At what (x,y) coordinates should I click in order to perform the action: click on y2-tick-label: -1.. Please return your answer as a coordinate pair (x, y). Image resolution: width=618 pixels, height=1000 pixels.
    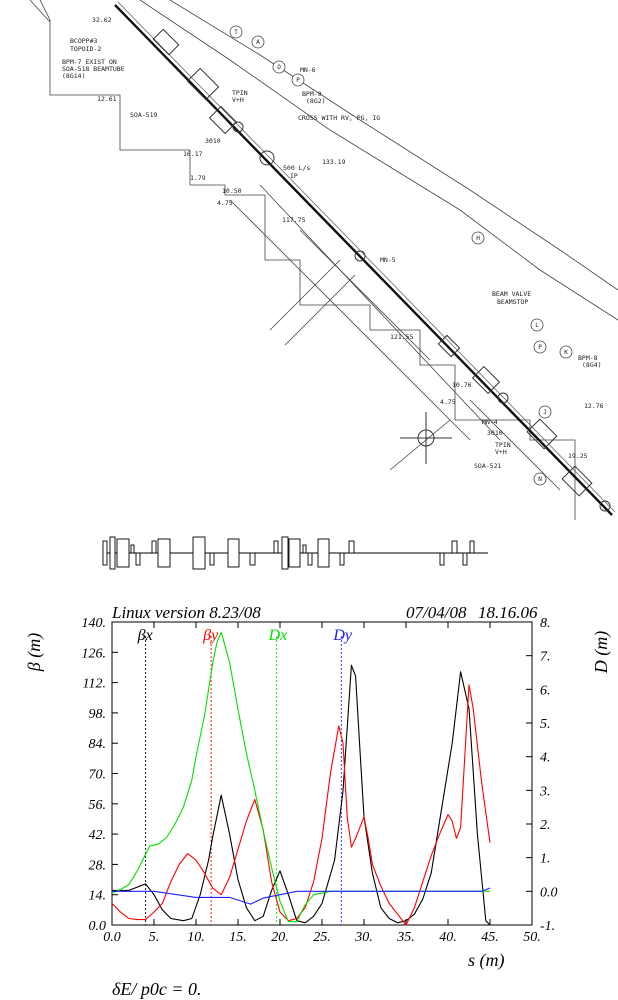
    Looking at the image, I should click on (547, 926).